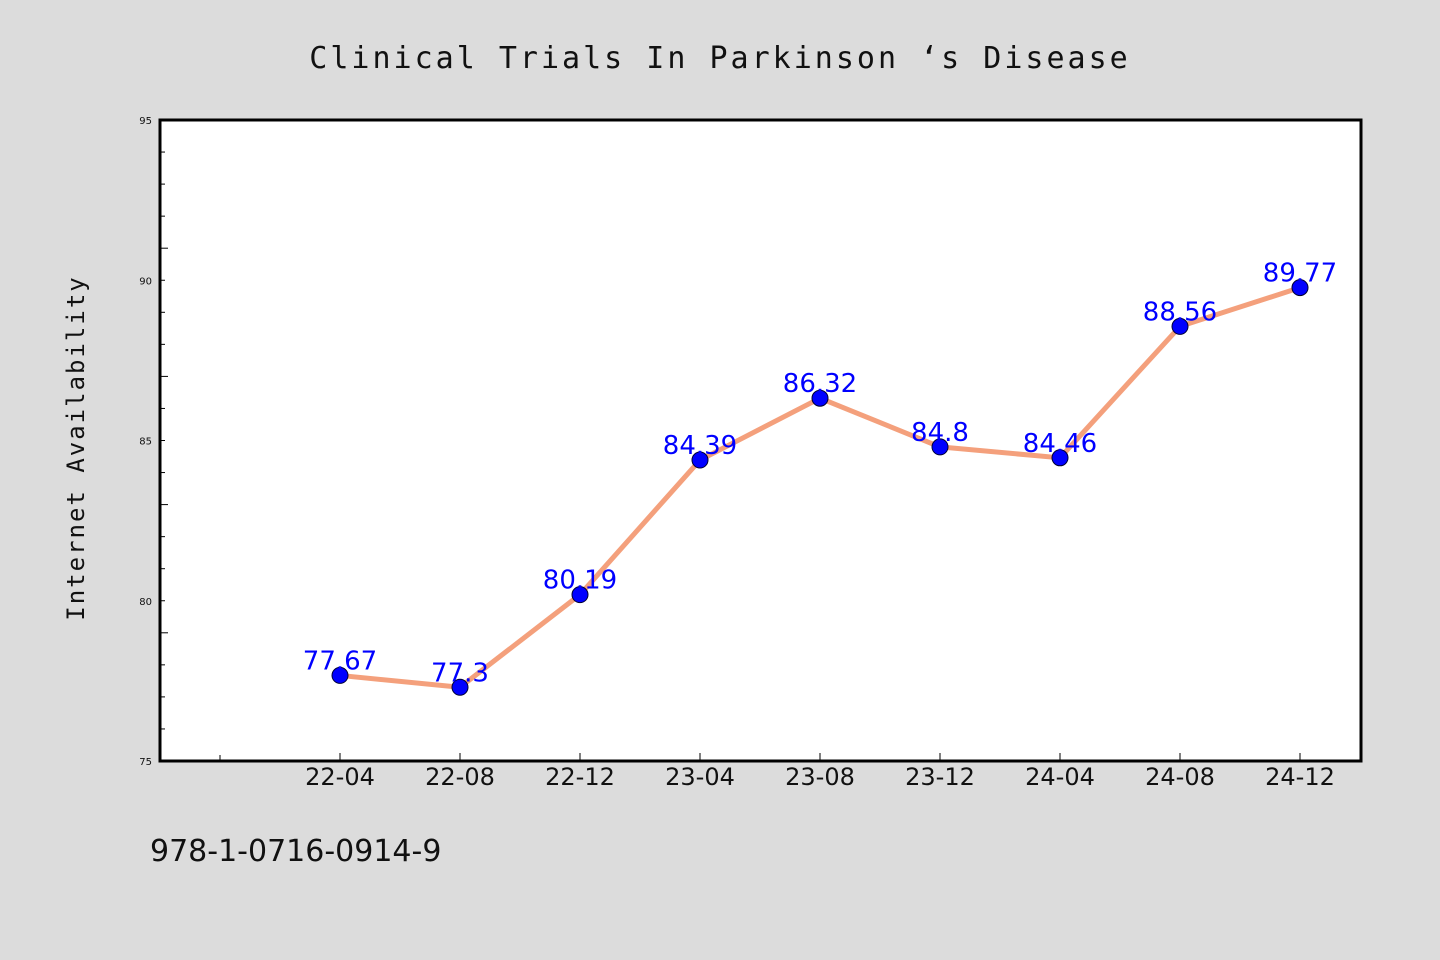 Image resolution: width=1440 pixels, height=960 pixels. I want to click on x-tick-label: 22-08, so click(460, 777).